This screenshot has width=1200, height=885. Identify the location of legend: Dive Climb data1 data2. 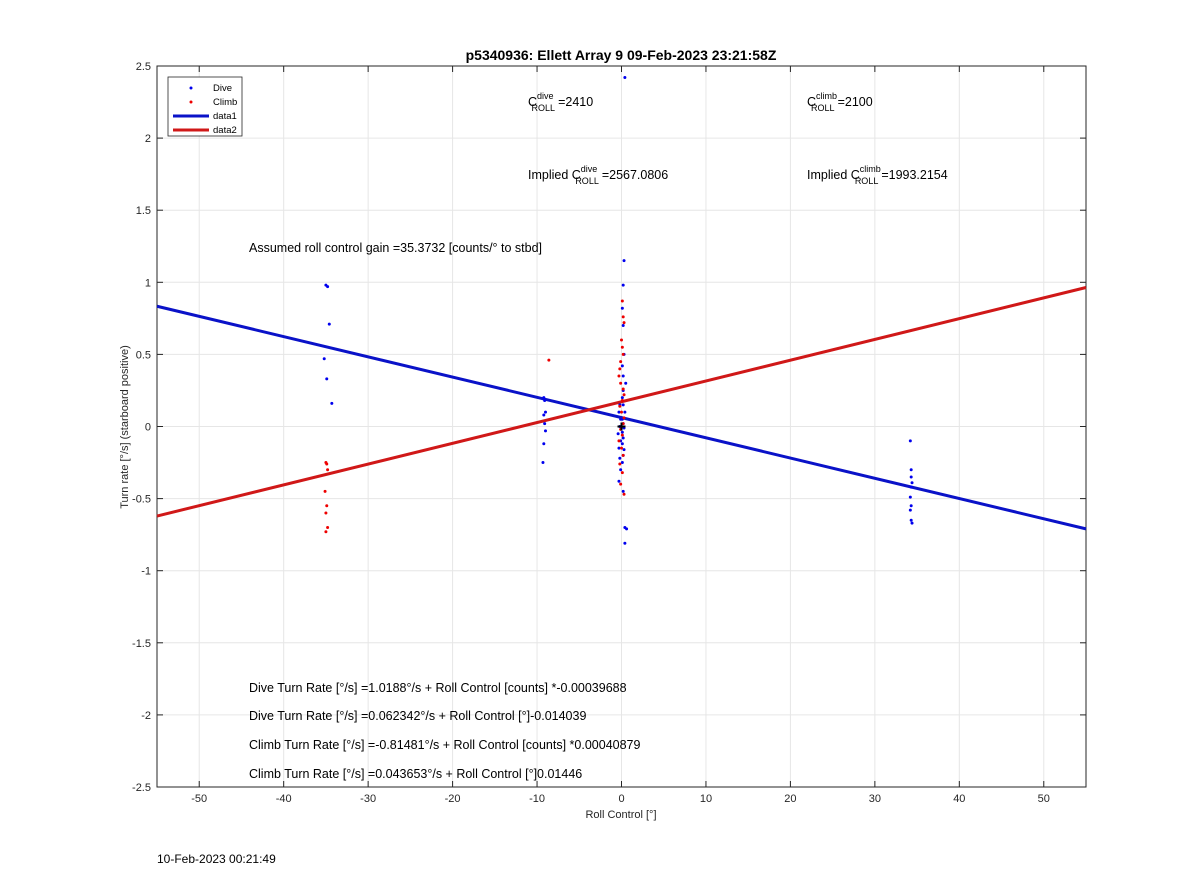
(205, 106).